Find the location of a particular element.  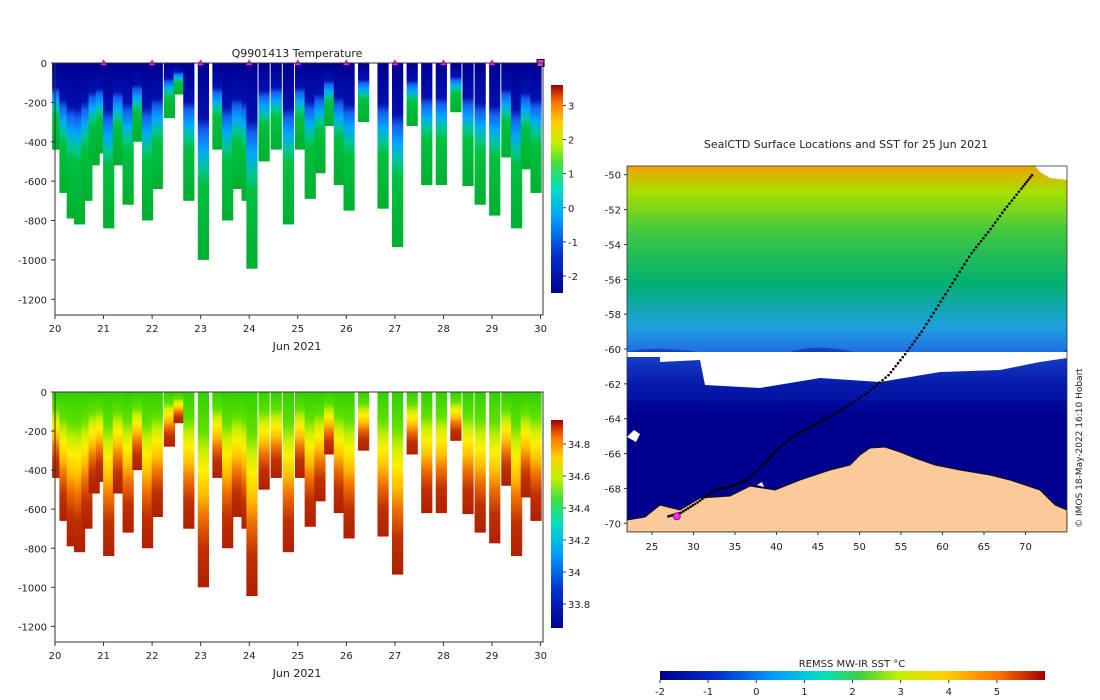

colorbar-tick-label: 2 is located at coordinates (571, 141).